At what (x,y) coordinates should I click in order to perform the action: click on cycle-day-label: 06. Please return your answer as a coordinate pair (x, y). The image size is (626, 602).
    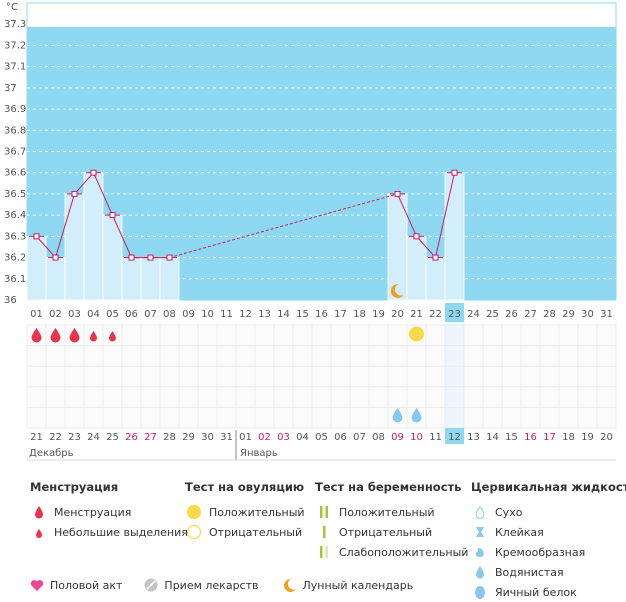
    Looking at the image, I should click on (131, 314).